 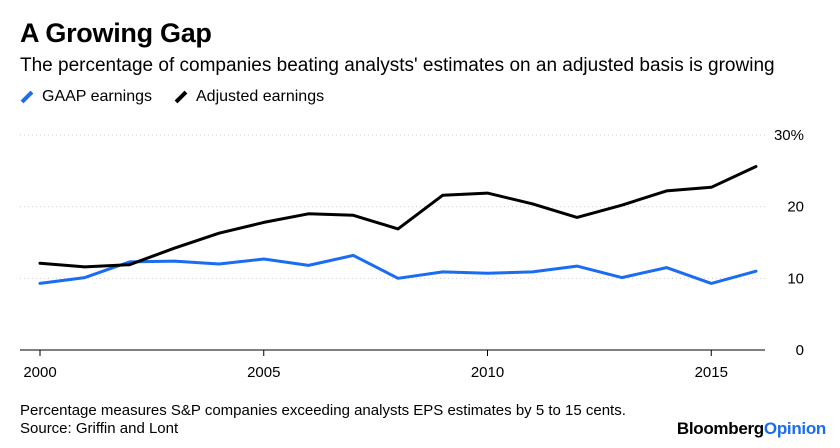 I want to click on x-tick-label: 2000, so click(x=39, y=372).